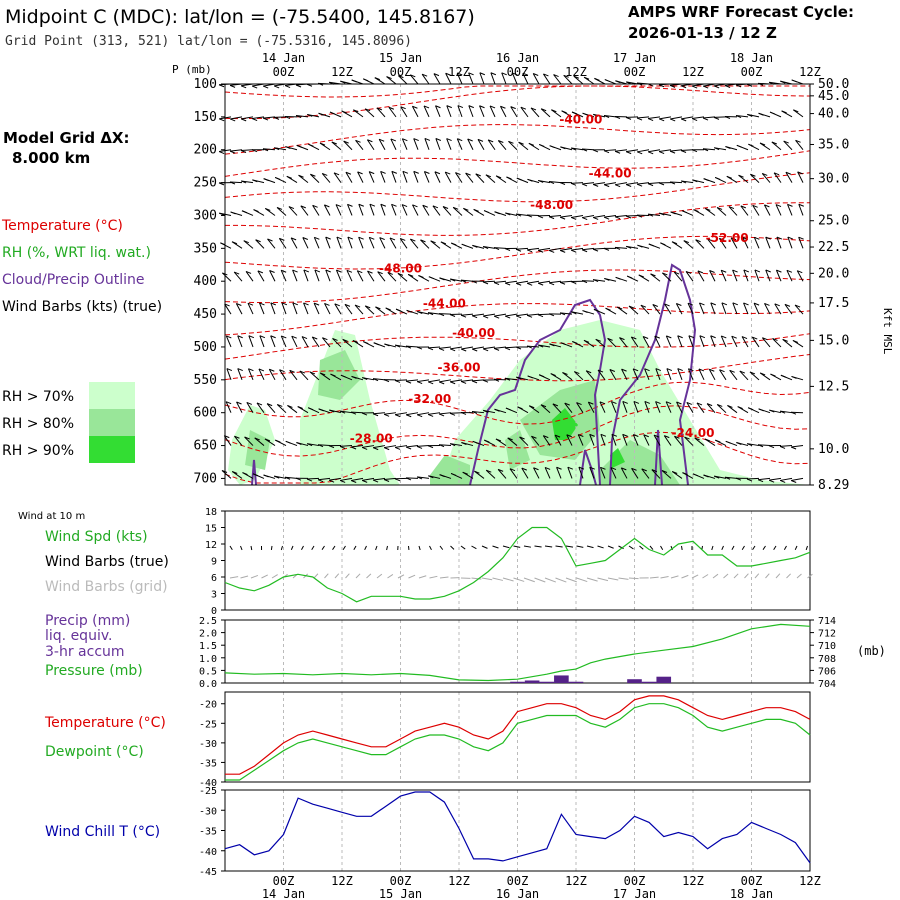 Image resolution: width=900 pixels, height=900 pixels. What do you see at coordinates (283, 58) in the screenshot?
I see `top-day-label-0: 14 Jan` at bounding box center [283, 58].